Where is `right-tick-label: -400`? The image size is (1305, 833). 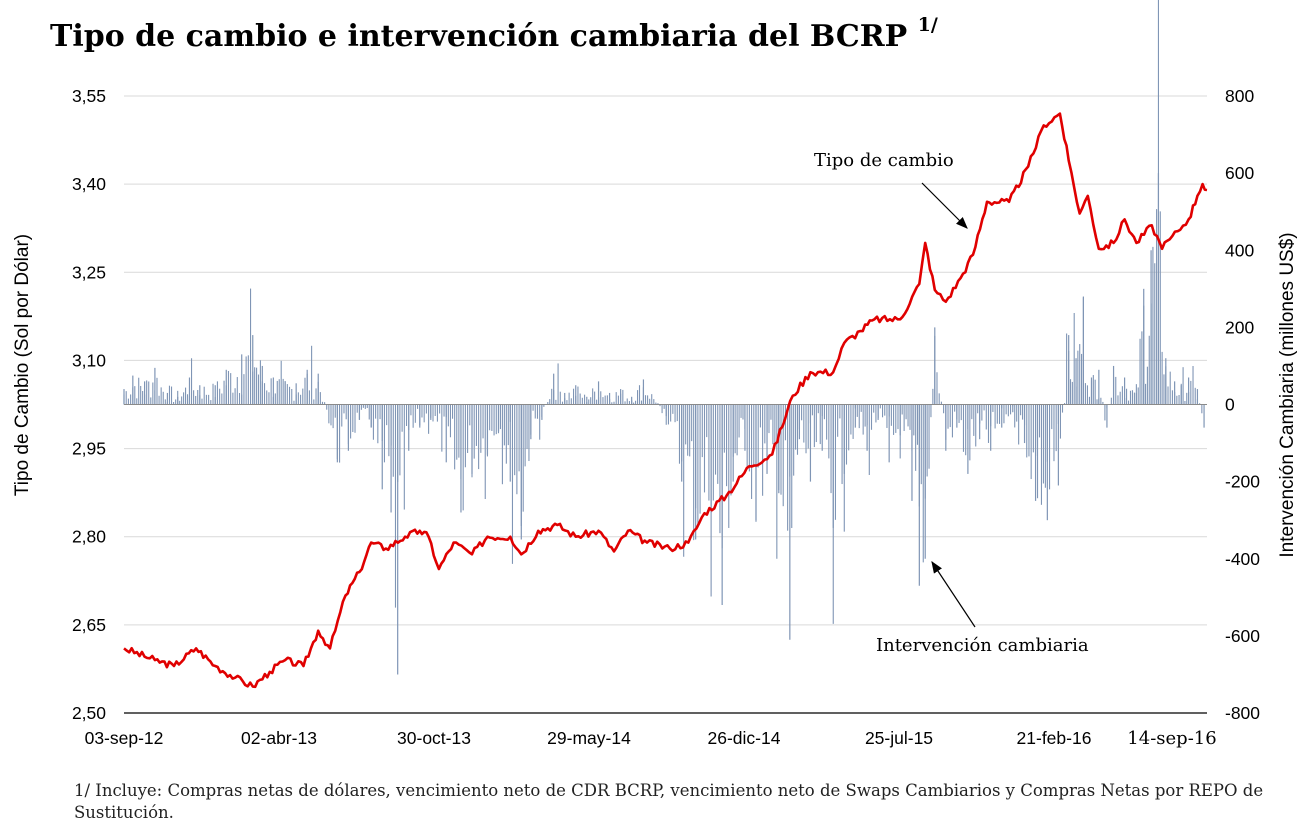
right-tick-label: -400 is located at coordinates (1242, 559).